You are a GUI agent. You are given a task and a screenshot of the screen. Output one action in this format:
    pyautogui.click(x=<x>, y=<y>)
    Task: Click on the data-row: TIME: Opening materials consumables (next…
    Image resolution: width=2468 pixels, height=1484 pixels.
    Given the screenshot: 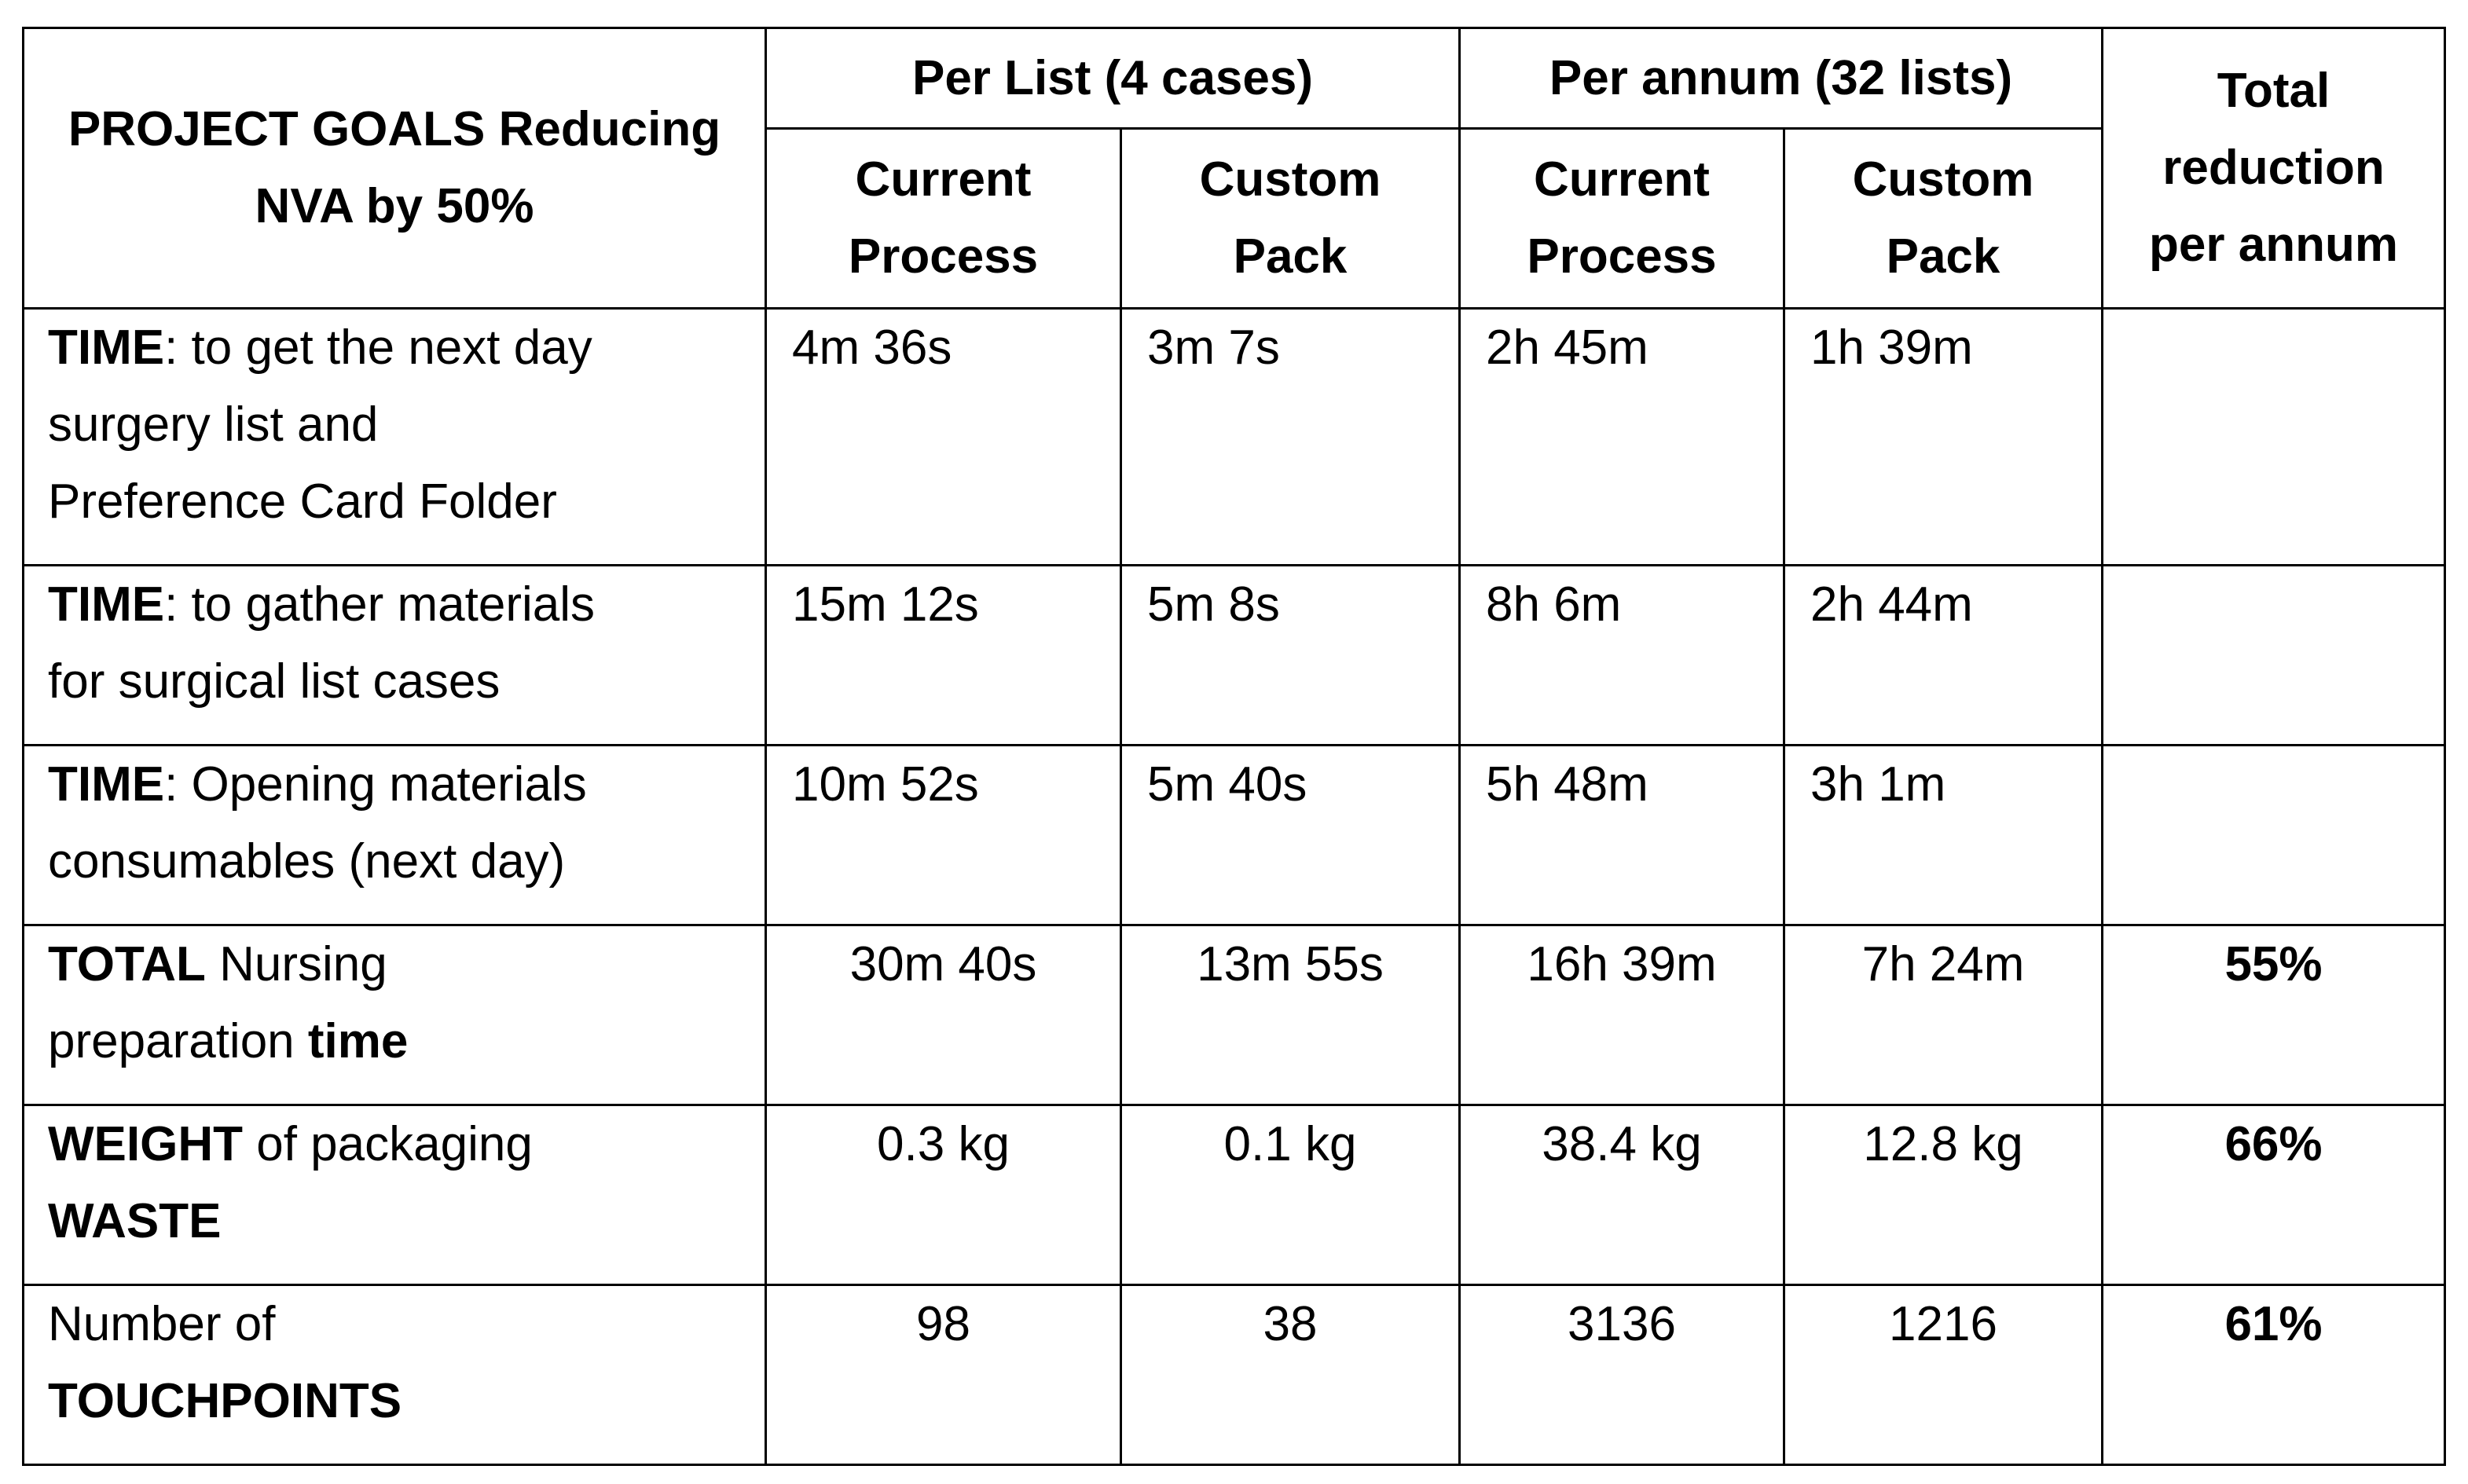 What is the action you would take?
    pyautogui.click(x=1234, y=835)
    